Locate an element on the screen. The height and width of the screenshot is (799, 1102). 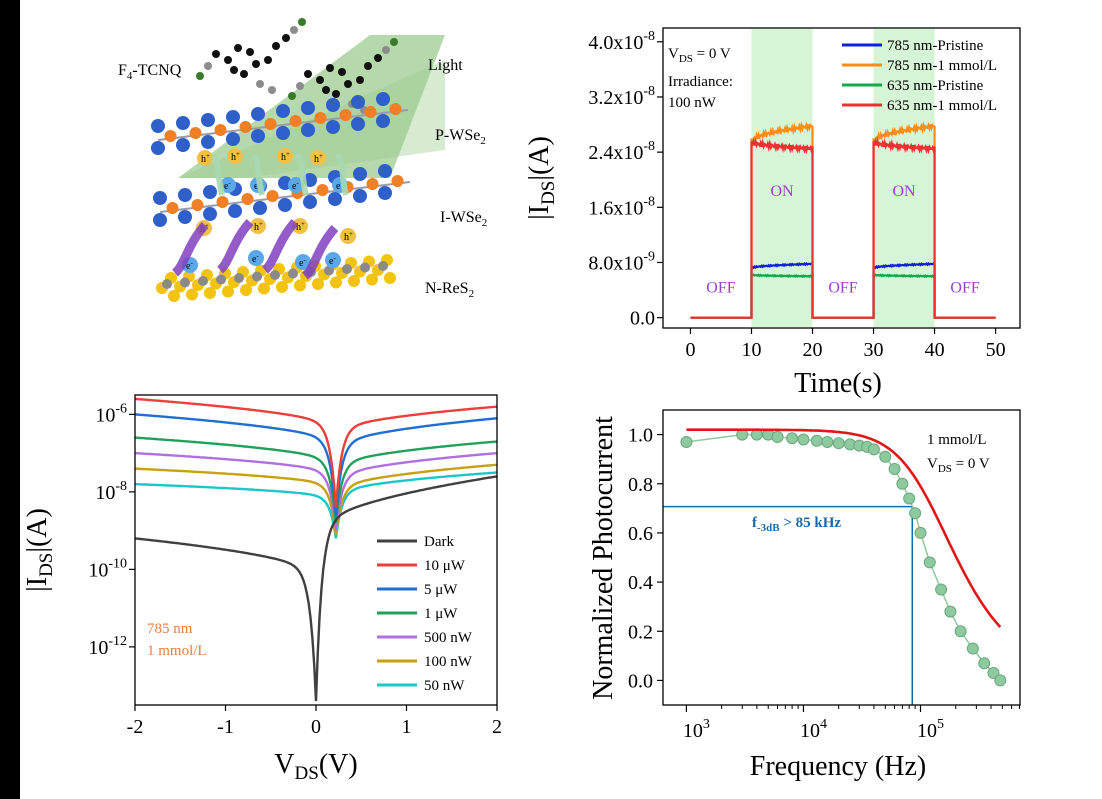
measured-points is located at coordinates (843, 557).